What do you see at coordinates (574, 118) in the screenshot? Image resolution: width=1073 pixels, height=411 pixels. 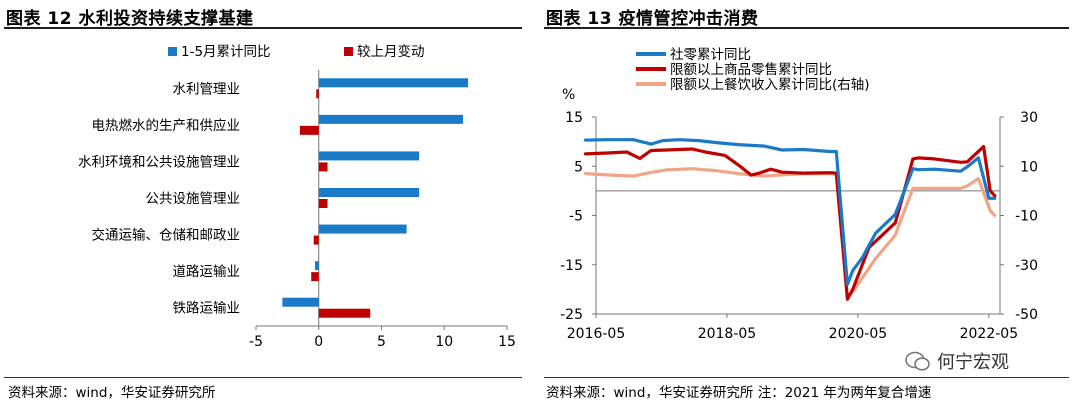 I see `y-left-tick-label: 15` at bounding box center [574, 118].